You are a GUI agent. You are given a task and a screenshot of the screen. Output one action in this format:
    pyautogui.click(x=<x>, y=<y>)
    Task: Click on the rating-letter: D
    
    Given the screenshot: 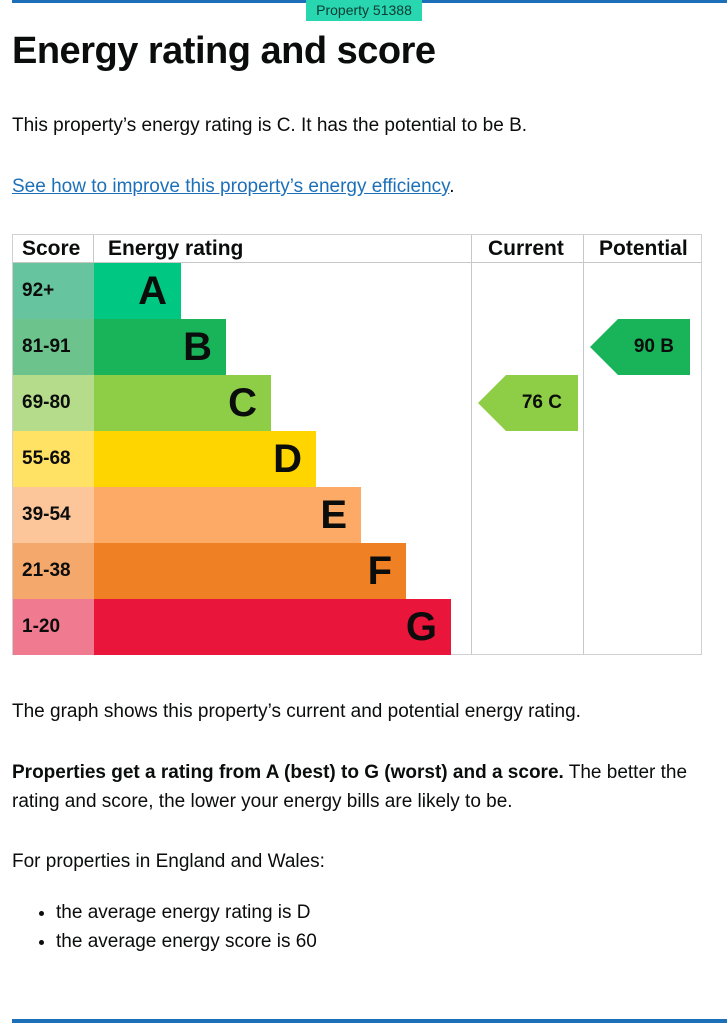 What is the action you would take?
    pyautogui.click(x=287, y=459)
    